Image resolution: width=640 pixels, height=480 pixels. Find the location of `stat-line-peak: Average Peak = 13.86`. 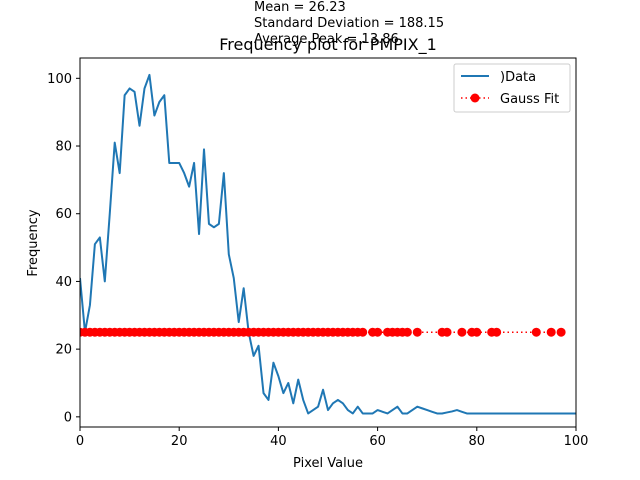

stat-line-peak: Average Peak = 13.86 is located at coordinates (326, 39).